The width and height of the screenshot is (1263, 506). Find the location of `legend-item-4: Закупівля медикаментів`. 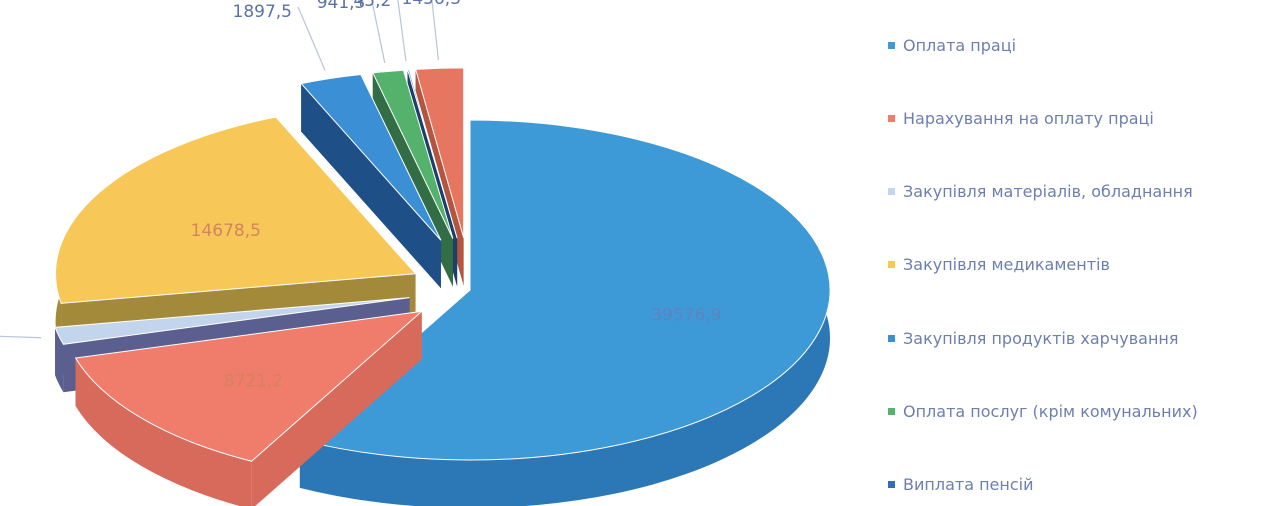

legend-item-4: Закупівля медикаментів is located at coordinates (1074, 265).